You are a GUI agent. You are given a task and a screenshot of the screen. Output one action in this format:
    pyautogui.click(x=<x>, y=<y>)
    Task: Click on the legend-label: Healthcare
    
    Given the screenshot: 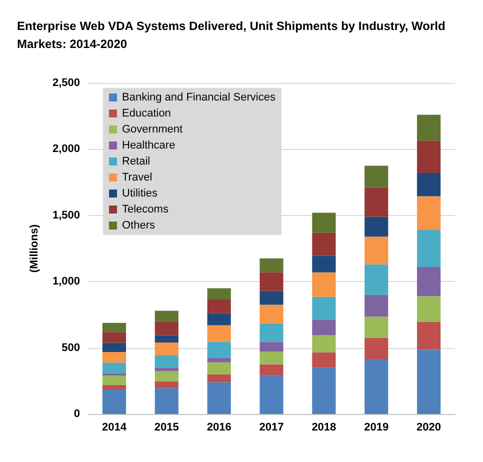 What is the action you would take?
    pyautogui.click(x=149, y=146)
    